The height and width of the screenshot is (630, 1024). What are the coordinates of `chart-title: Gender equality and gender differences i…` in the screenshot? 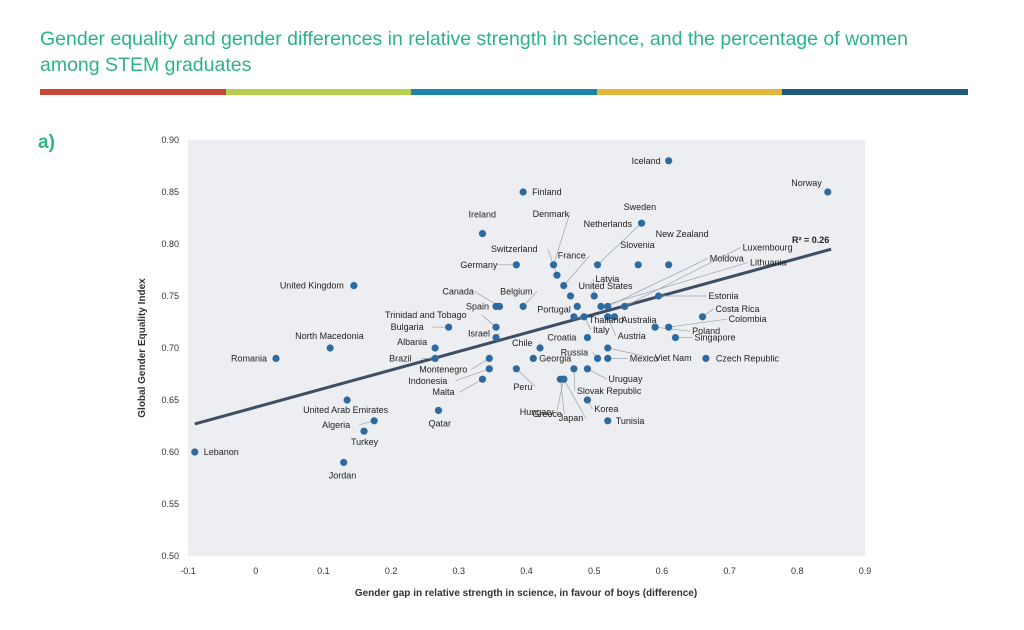 It's located at (474, 52).